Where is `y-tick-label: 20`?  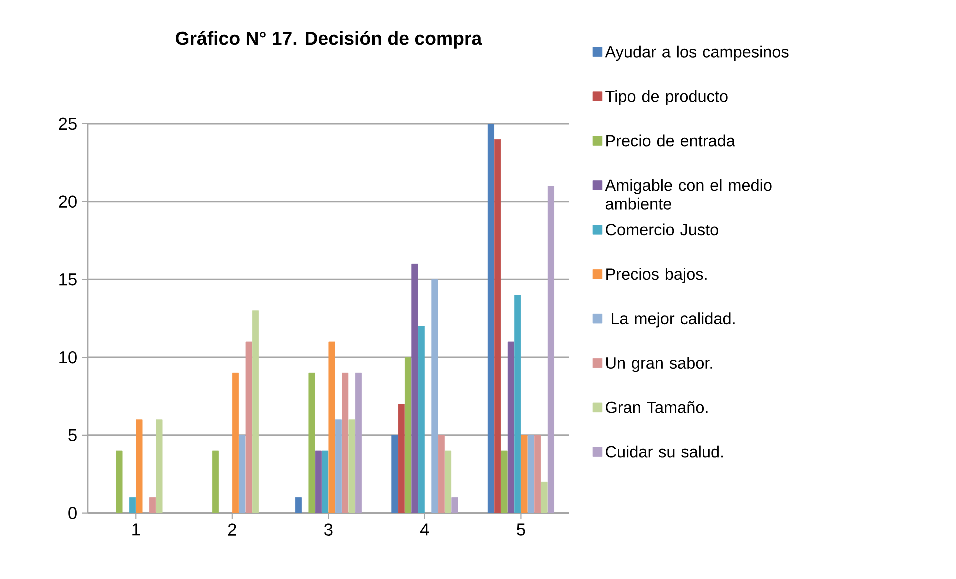 y-tick-label: 20 is located at coordinates (68, 202).